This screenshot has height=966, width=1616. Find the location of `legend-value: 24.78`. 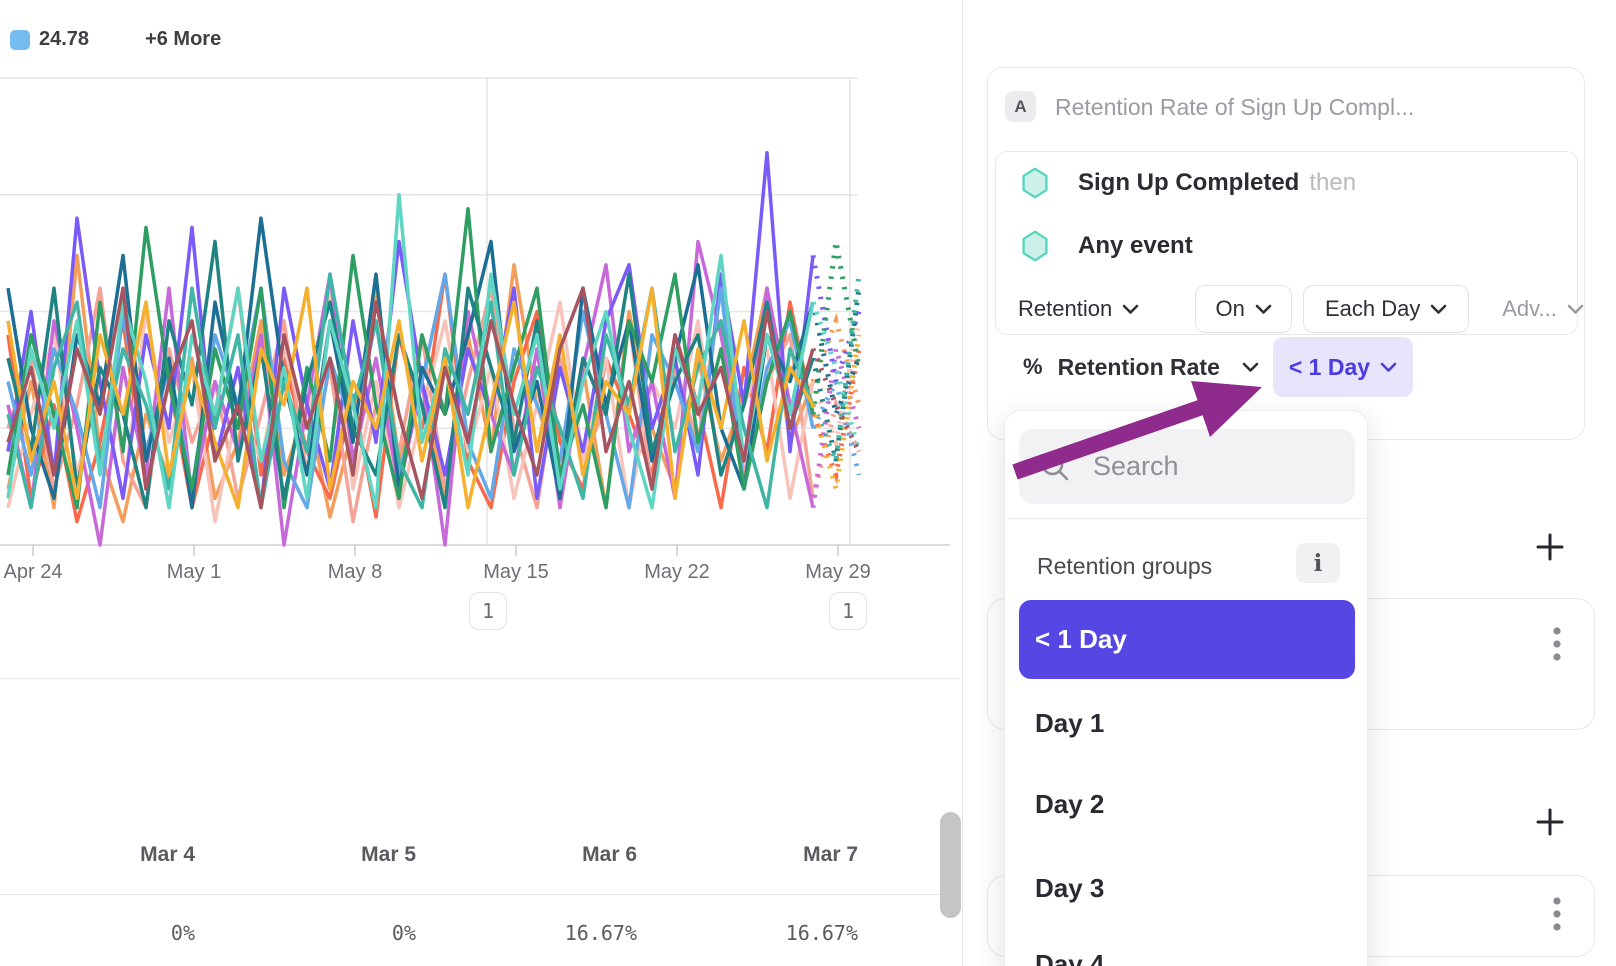

legend-value: 24.78 is located at coordinates (64, 39).